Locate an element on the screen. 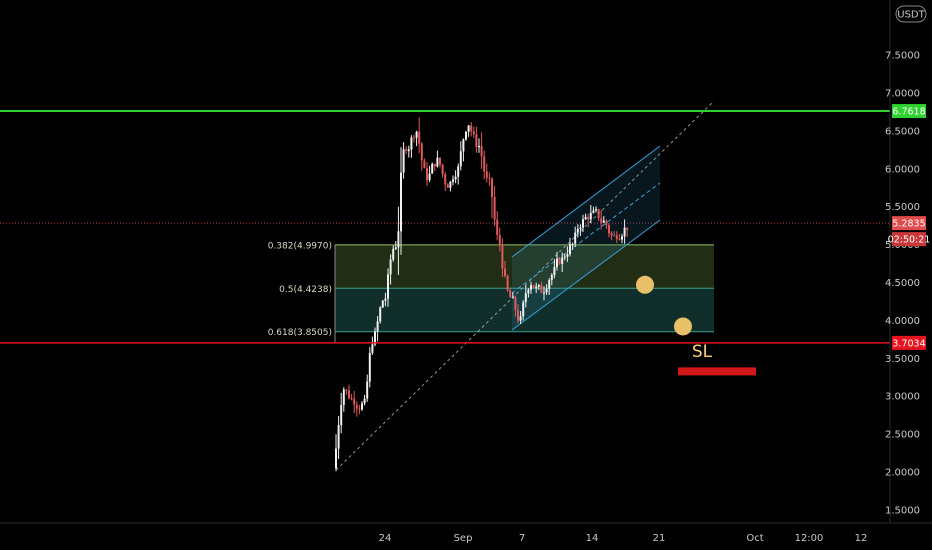  price-tick-label: 4.0000 is located at coordinates (902, 321).